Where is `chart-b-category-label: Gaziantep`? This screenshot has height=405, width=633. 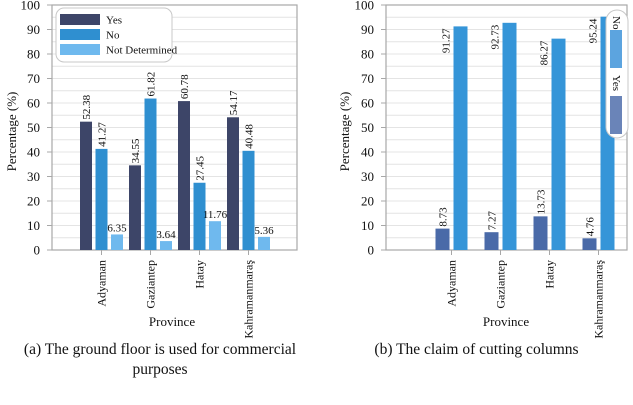 chart-b-category-label: Gaziantep is located at coordinates (501, 284).